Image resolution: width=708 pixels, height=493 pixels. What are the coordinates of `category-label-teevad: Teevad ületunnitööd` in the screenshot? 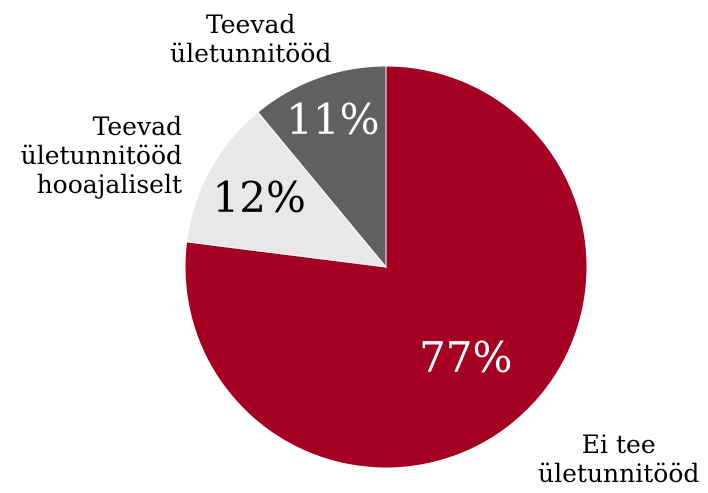 It's located at (250, 39).